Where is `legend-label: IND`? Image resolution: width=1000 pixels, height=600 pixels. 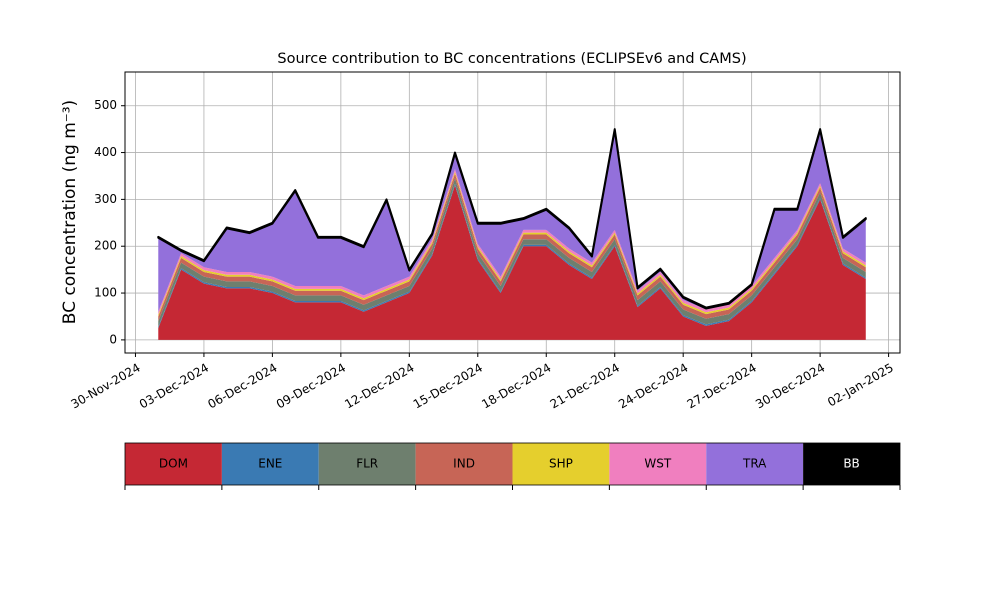
legend-label: IND is located at coordinates (464, 464).